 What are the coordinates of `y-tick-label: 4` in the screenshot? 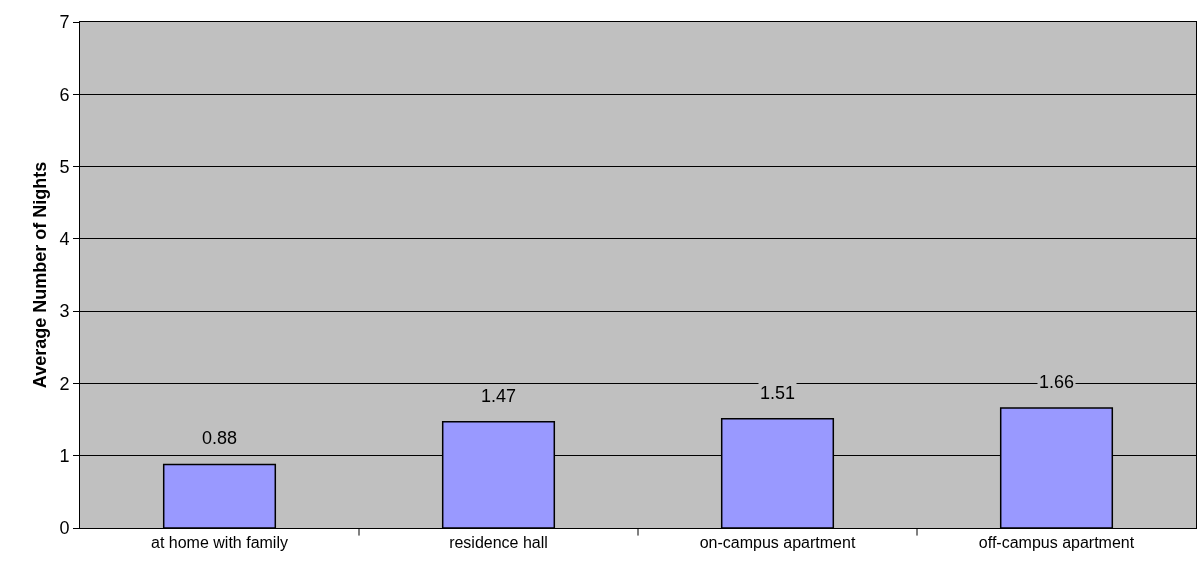 It's located at (64, 239).